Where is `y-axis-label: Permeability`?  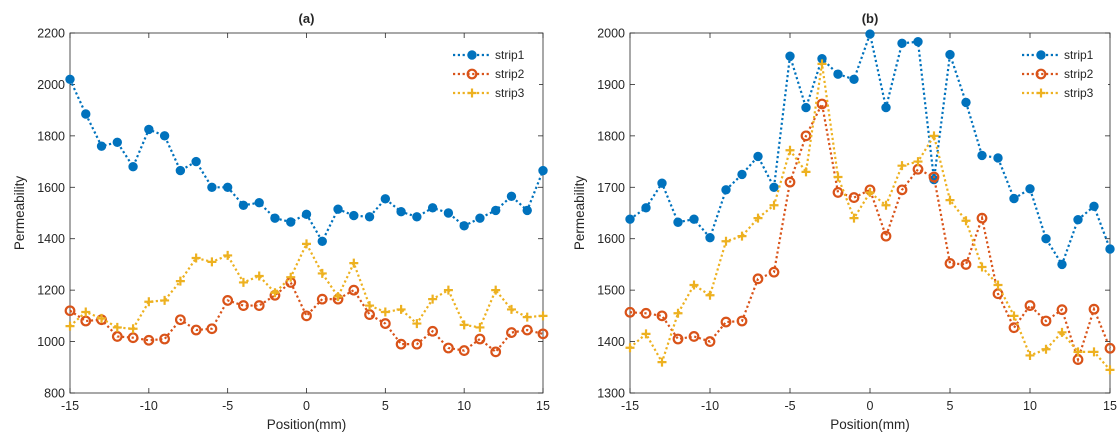
y-axis-label: Permeability is located at coordinates (579, 213).